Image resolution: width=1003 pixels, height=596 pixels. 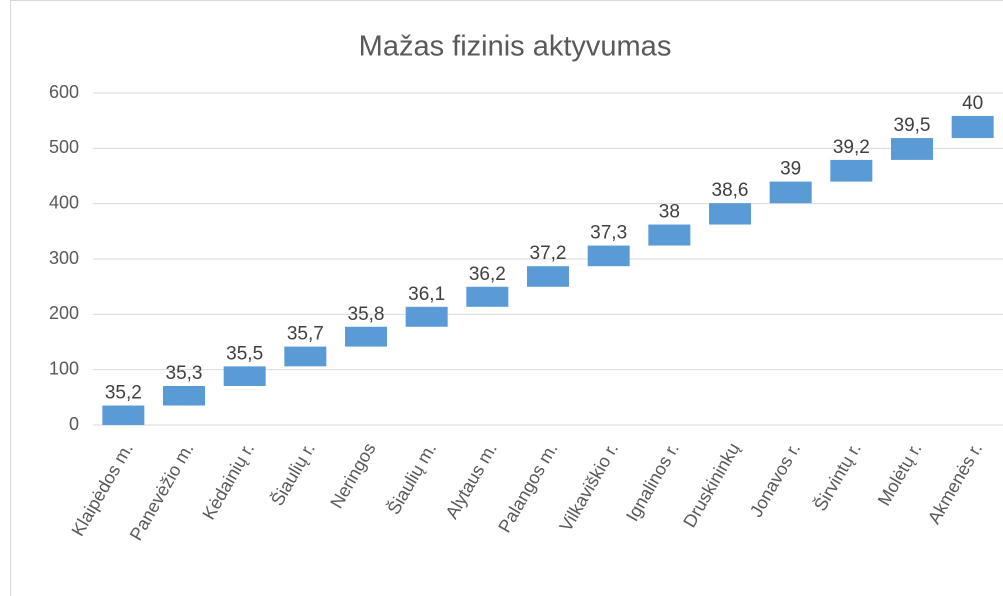 I want to click on x-tick-label: Palangos m., so click(x=527, y=487).